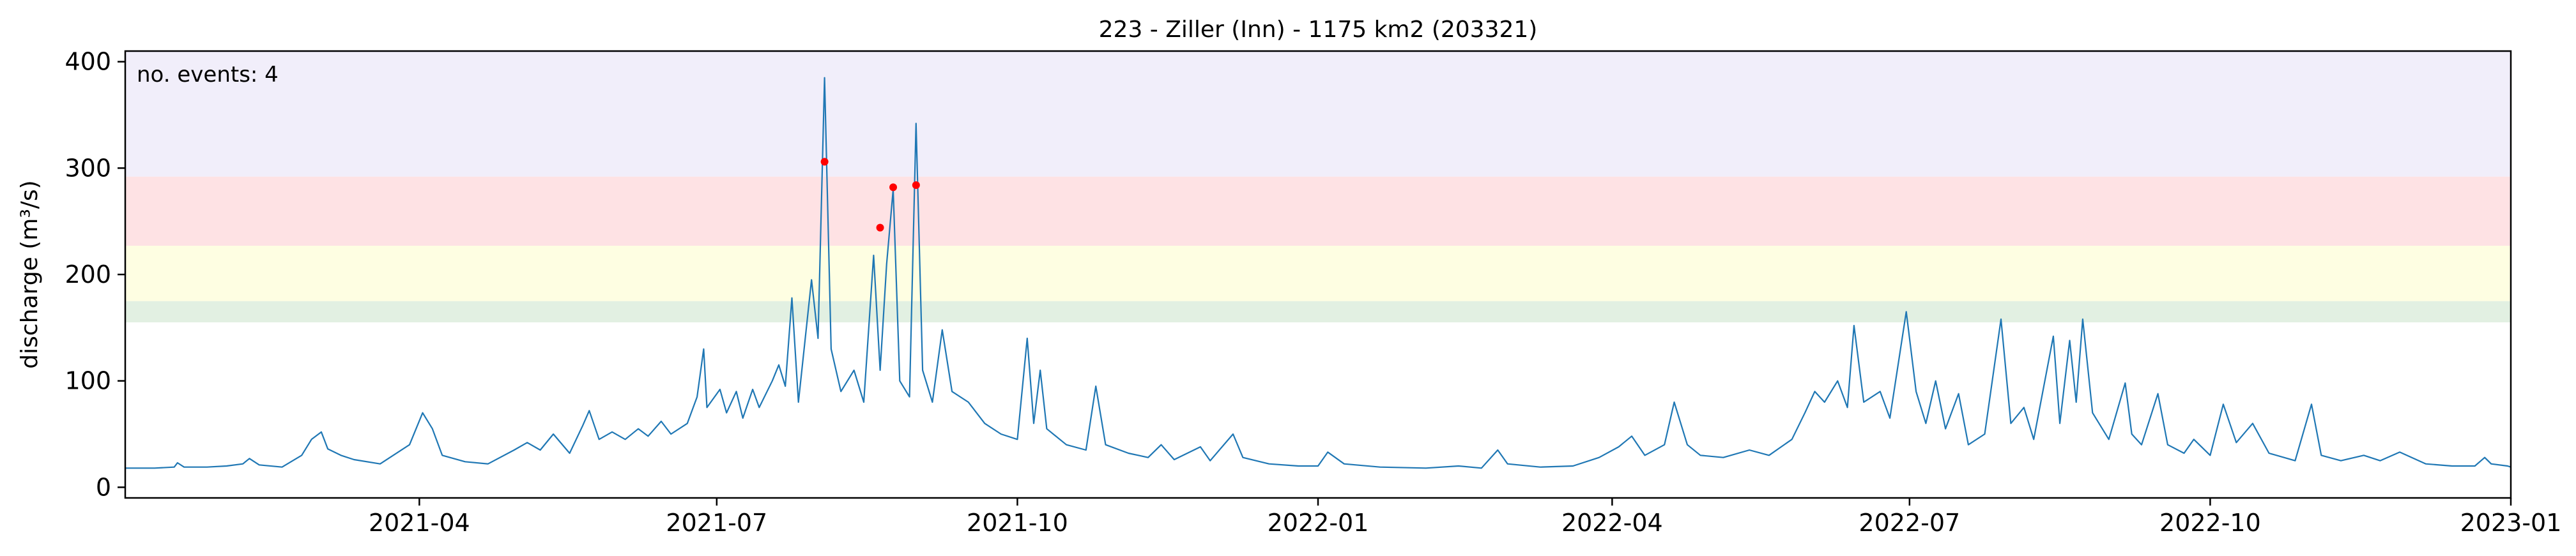 The height and width of the screenshot is (556, 2576). Describe the element at coordinates (1318, 30) in the screenshot. I see `chart-title: 223 - Ziller (Inn) - 1175 km2 (203321)` at that location.